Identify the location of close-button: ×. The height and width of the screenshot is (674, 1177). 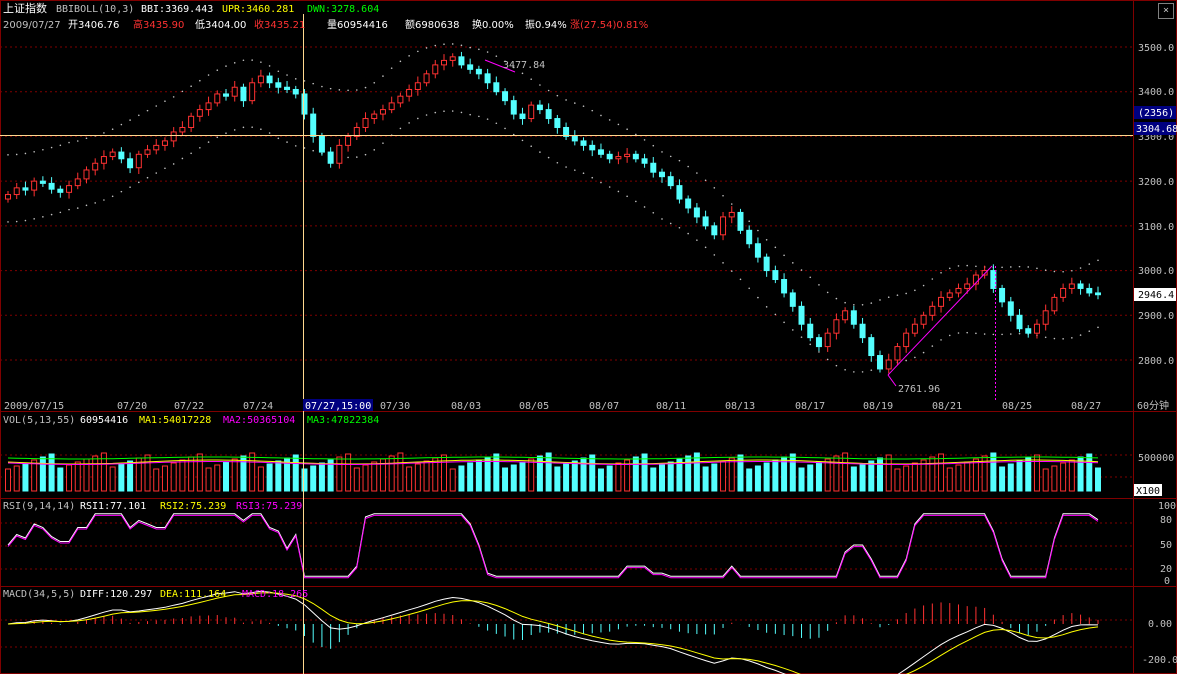
(1166, 11).